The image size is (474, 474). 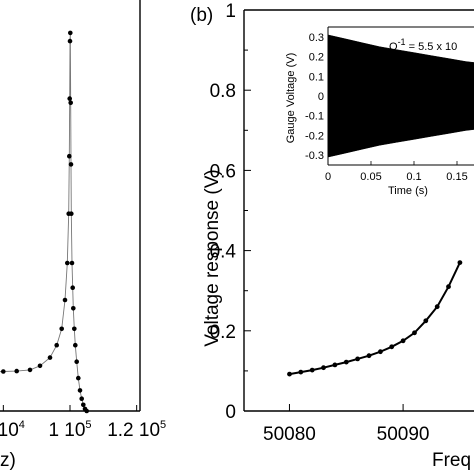 What do you see at coordinates (289, 434) in the screenshot?
I see `panel-b-x-tick-label: 50080` at bounding box center [289, 434].